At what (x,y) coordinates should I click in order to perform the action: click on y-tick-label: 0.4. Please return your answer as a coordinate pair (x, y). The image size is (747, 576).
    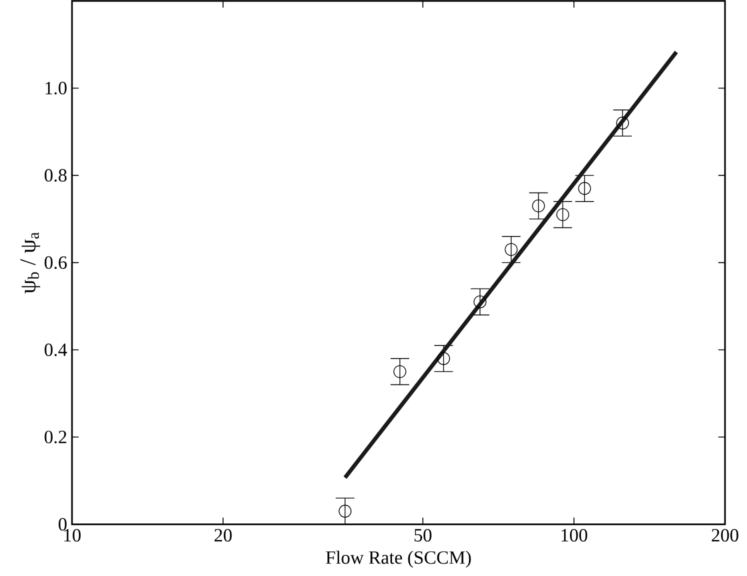
    Looking at the image, I should click on (56, 349).